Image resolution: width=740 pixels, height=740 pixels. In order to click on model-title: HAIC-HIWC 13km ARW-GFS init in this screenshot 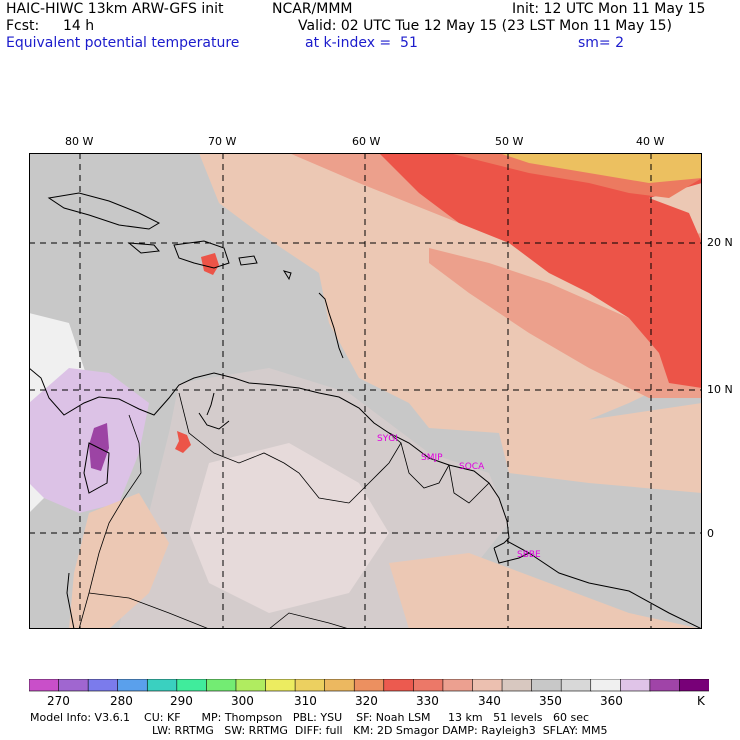, I will do `click(115, 9)`.